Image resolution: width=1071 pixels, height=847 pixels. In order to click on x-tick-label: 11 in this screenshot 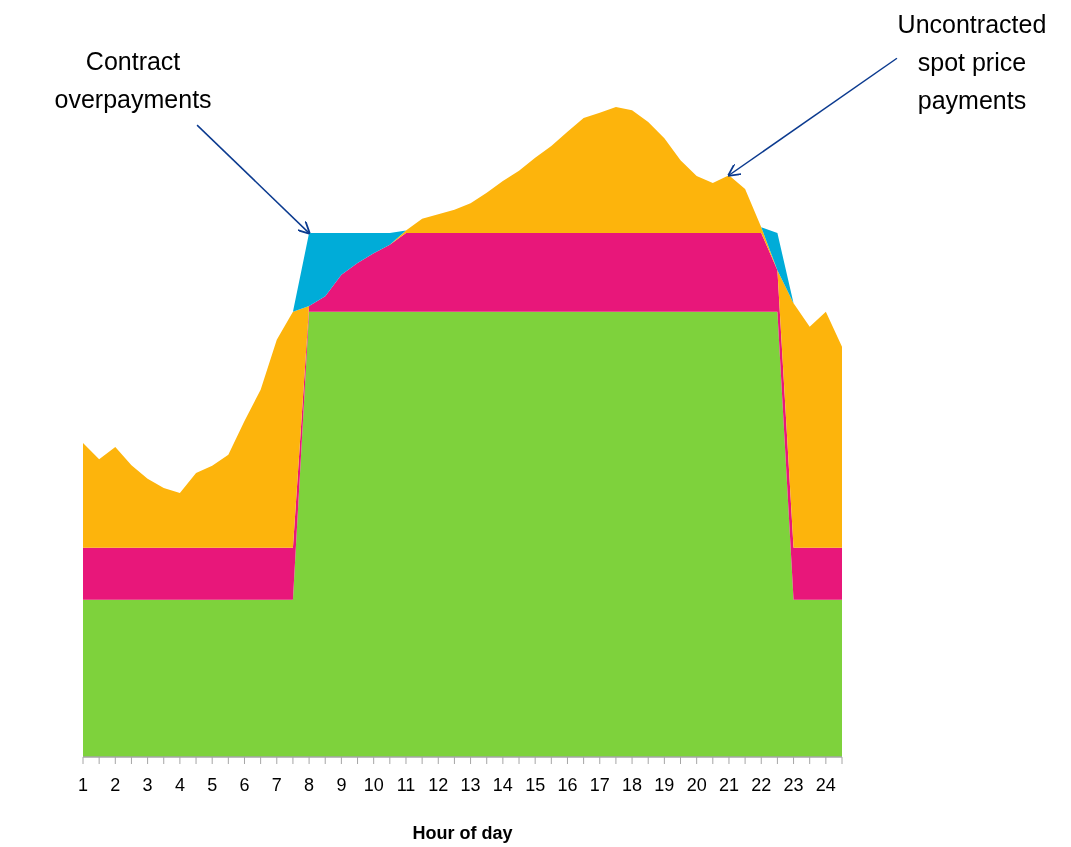, I will do `click(406, 785)`.